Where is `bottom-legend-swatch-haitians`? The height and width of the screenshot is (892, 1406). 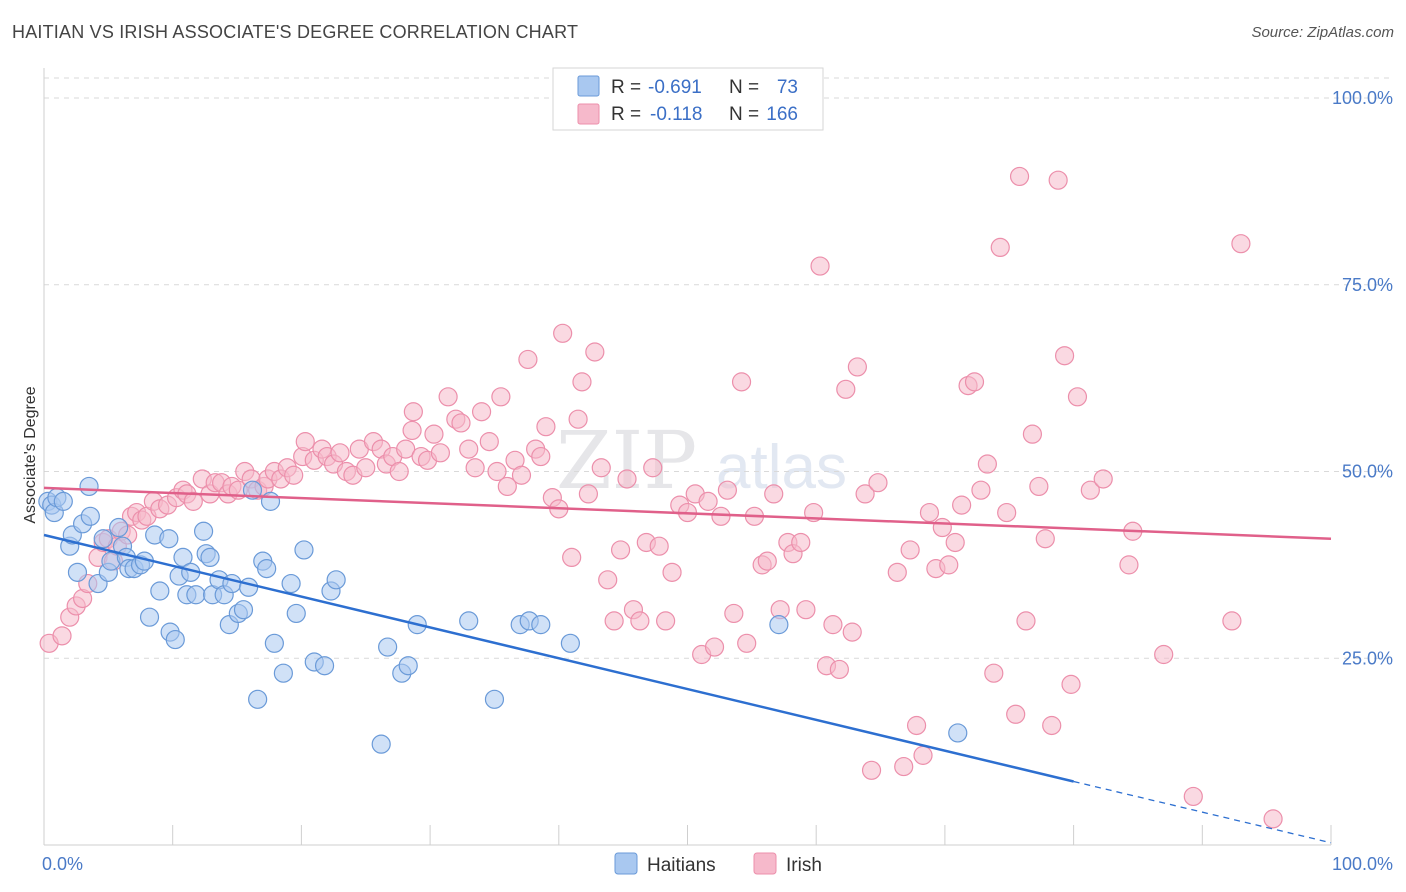
bottom-legend-swatch-haitians is located at coordinates (626, 863).